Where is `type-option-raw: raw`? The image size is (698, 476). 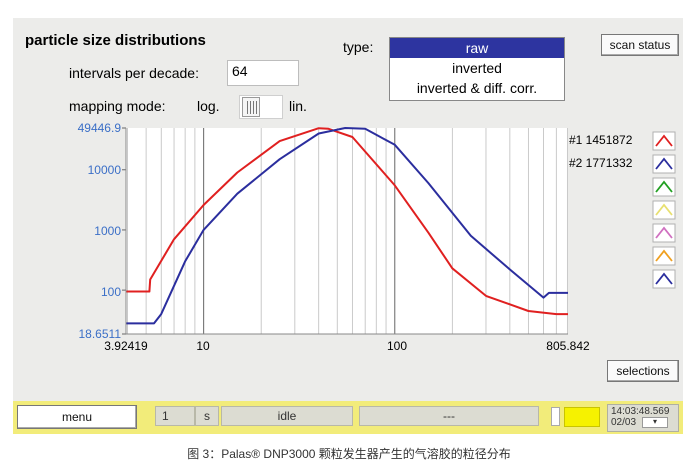
type-option-raw: raw is located at coordinates (477, 48).